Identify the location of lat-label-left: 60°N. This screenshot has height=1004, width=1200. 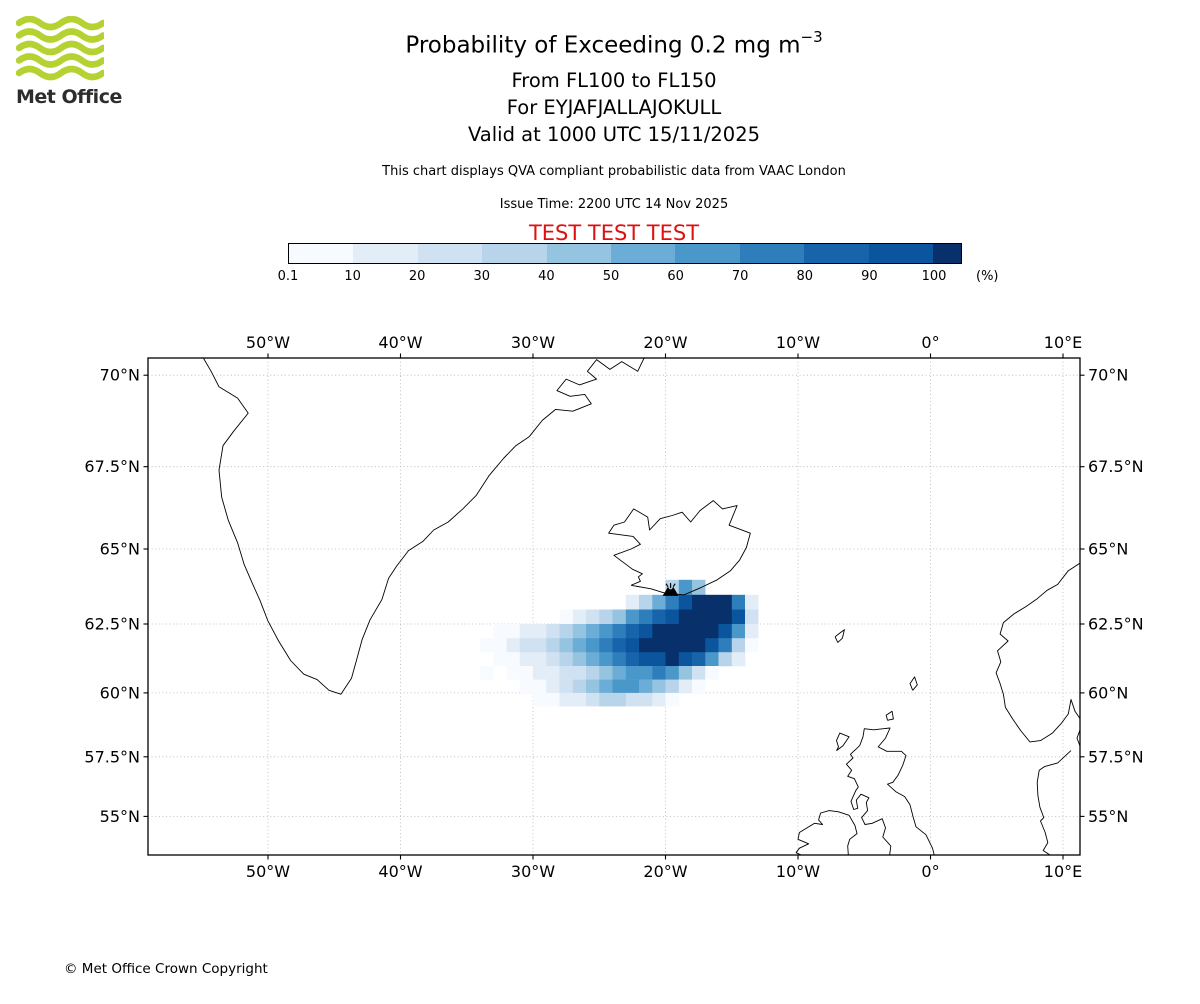
(120, 692).